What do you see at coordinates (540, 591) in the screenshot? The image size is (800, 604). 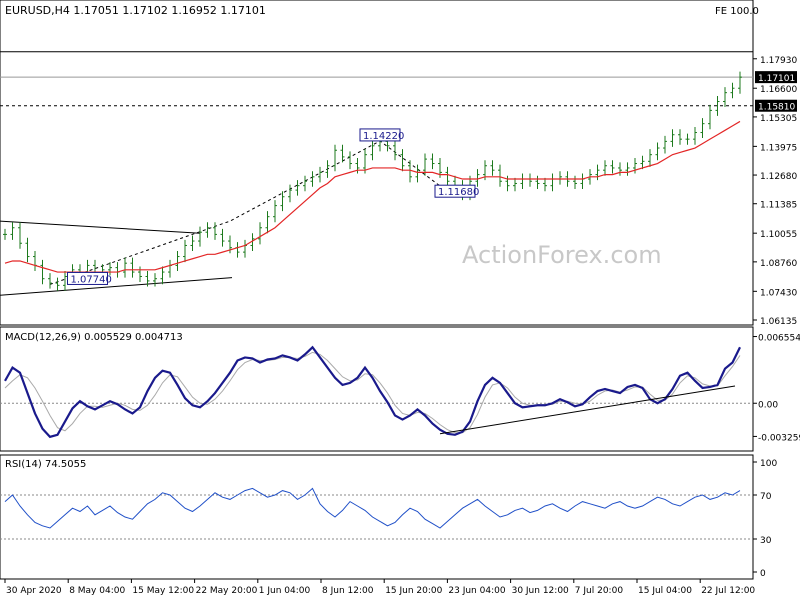 I see `svg-text: 30 Jun 12:00` at bounding box center [540, 591].